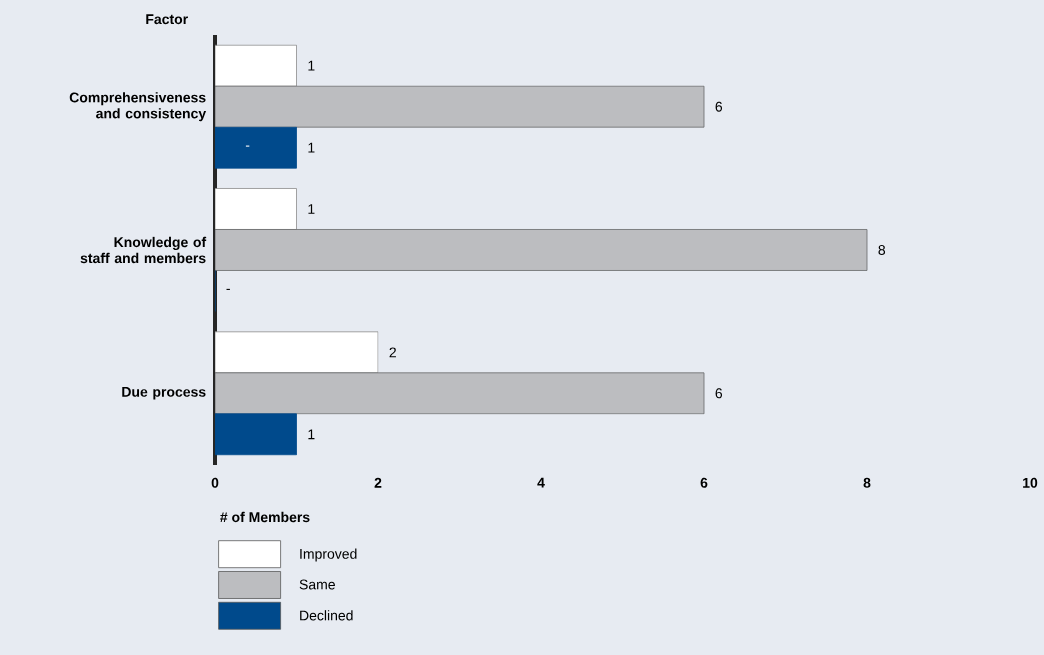 The image size is (1044, 655). Describe the element at coordinates (326, 615) in the screenshot. I see `legend-label: Declined` at that location.